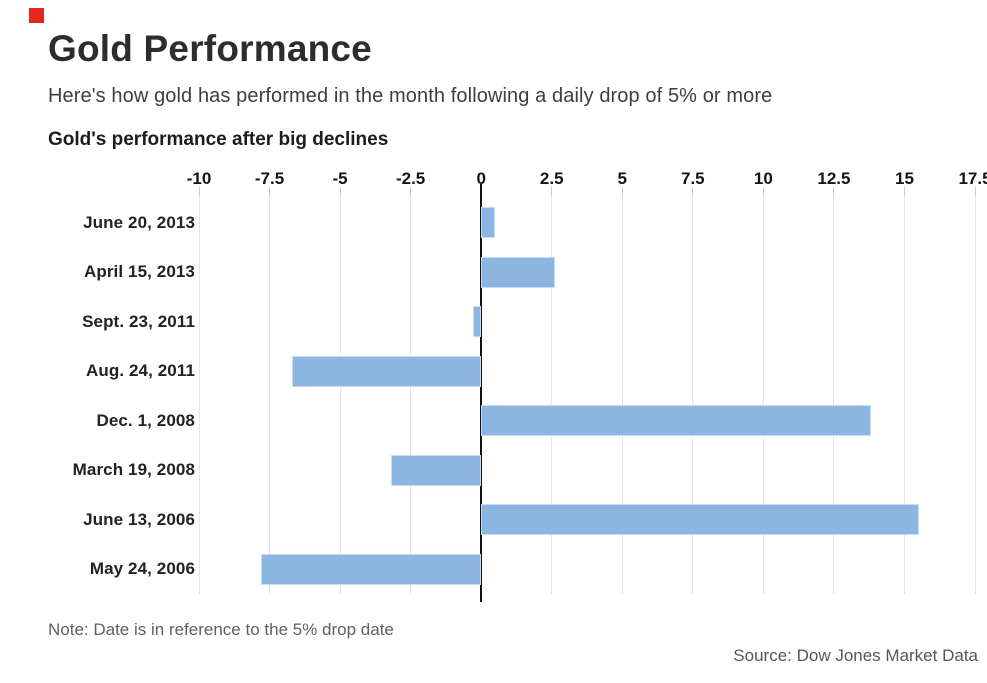  I want to click on x-axis-tick-label: 0, so click(481, 178).